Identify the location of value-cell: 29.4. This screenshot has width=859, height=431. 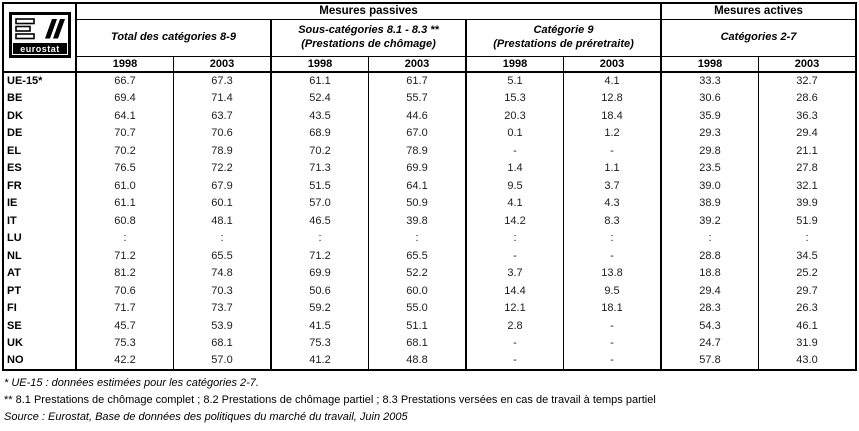
(709, 291).